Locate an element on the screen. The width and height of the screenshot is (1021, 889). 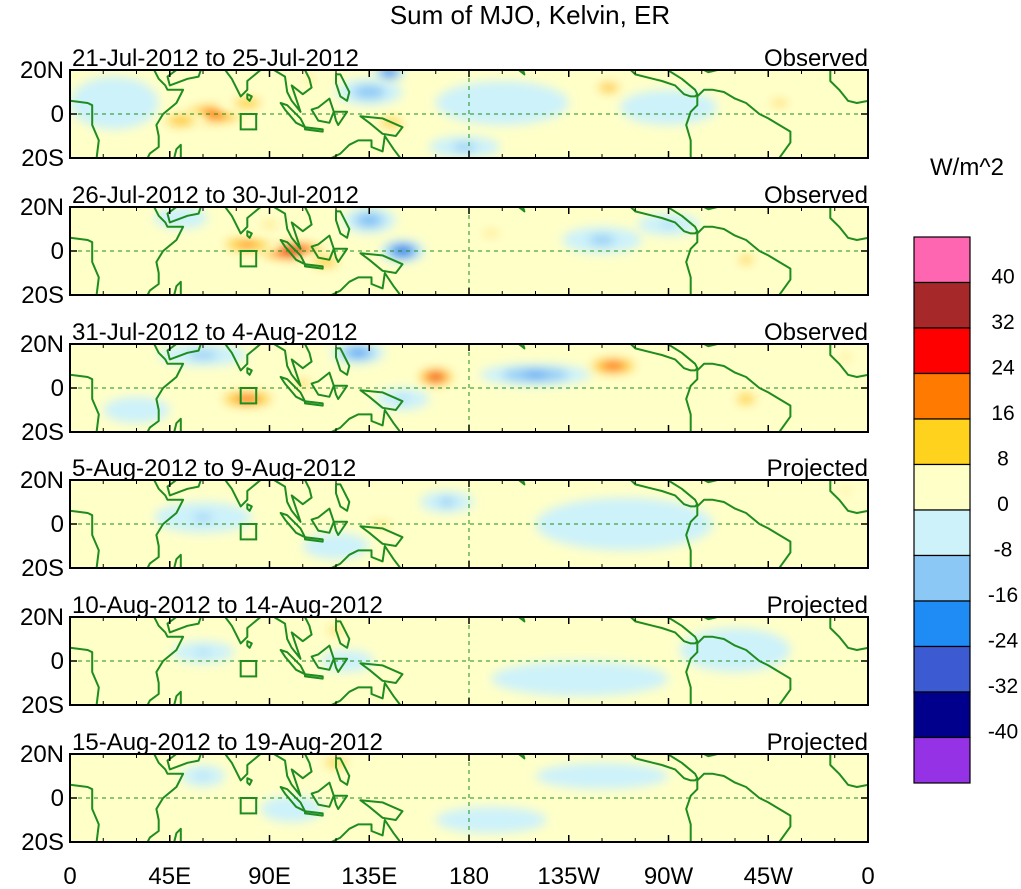
panel-3: 20N 0 20S 31-Jul-2012 to 4-Aug-2012 Observed is located at coordinates (444, 382).